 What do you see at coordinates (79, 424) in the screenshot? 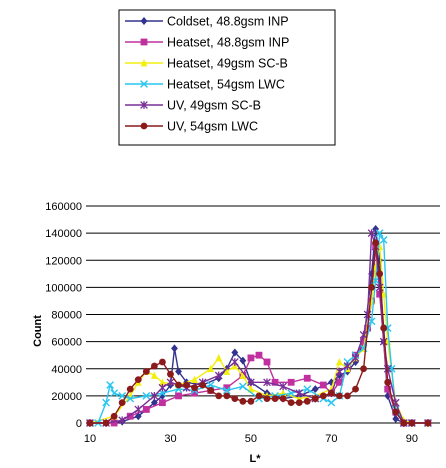
I see `y-tick-label: 0` at bounding box center [79, 424].